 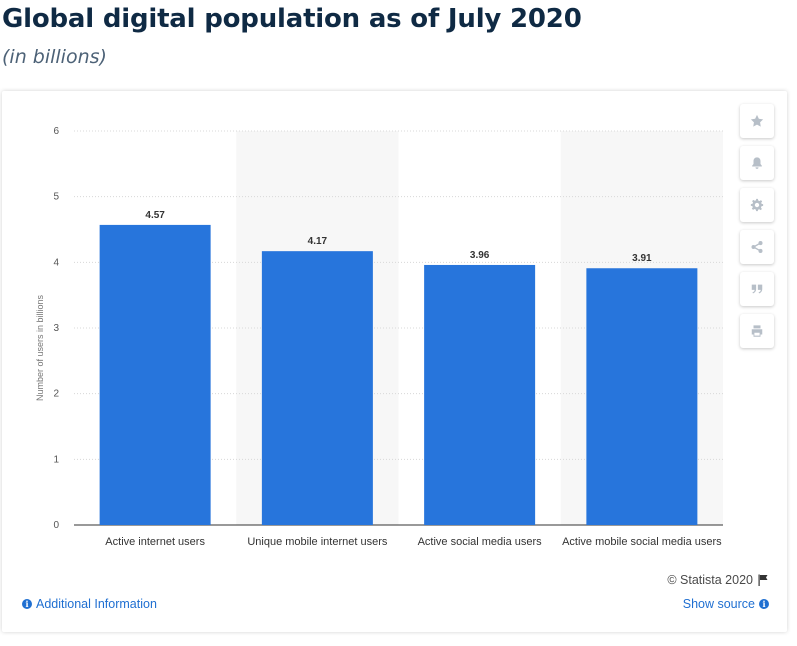 I want to click on print-icon, so click(x=757, y=331).